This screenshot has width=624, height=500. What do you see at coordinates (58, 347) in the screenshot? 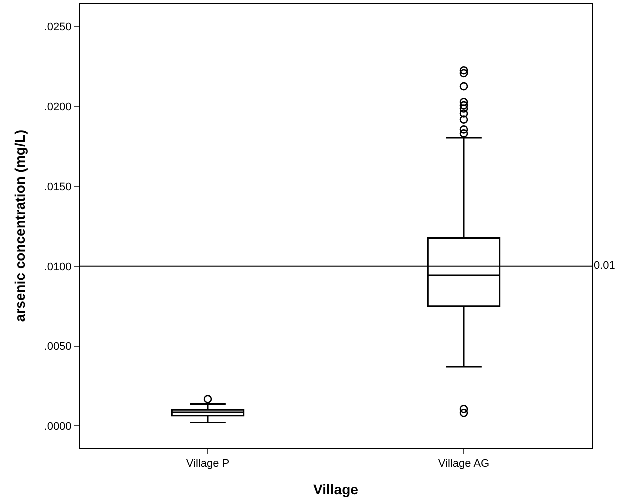
I see `y-tick-label: .0050` at bounding box center [58, 347].